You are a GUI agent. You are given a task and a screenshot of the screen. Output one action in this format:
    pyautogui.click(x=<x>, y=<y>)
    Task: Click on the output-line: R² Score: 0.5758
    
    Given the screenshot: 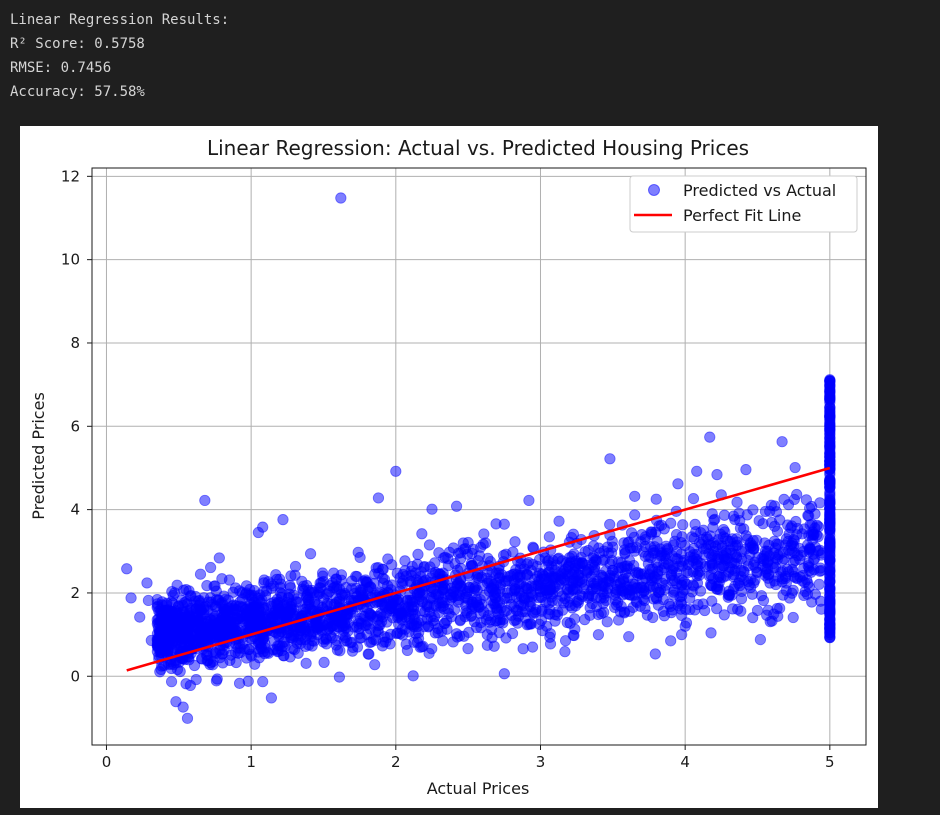 What is the action you would take?
    pyautogui.click(x=77, y=44)
    